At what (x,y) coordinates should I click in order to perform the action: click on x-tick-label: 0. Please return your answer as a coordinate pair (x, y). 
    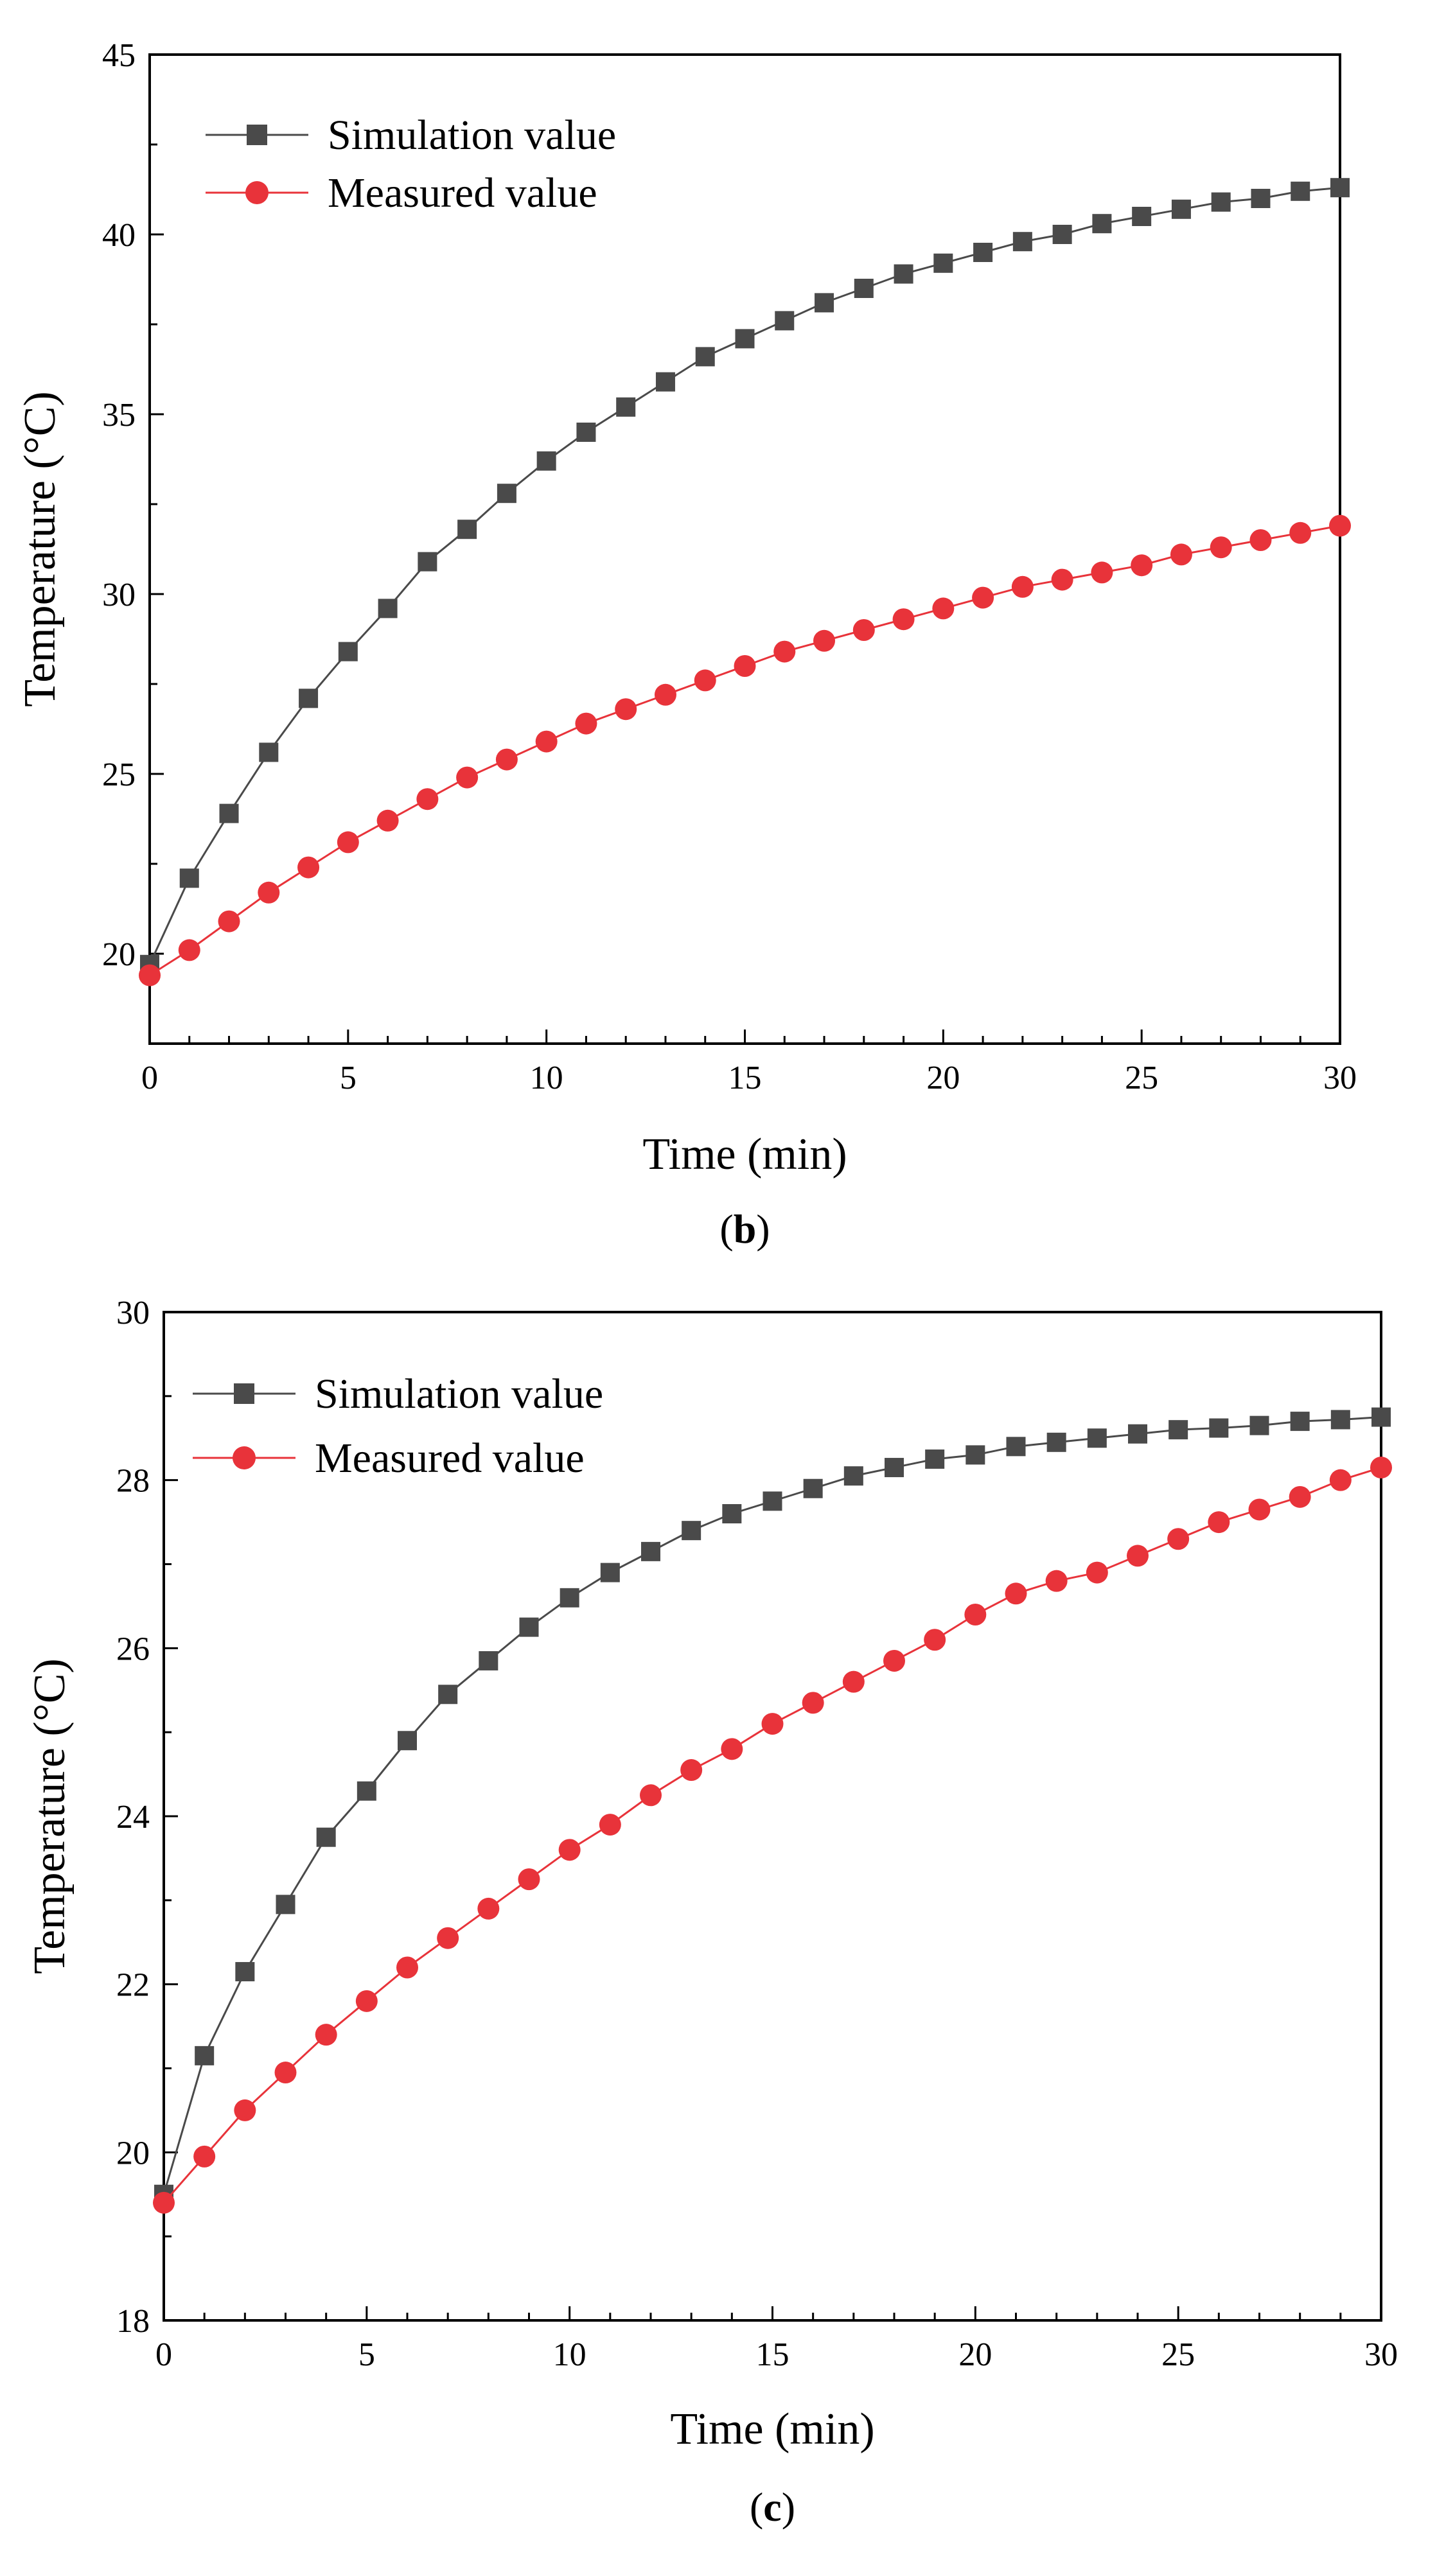
    Looking at the image, I should click on (149, 1078).